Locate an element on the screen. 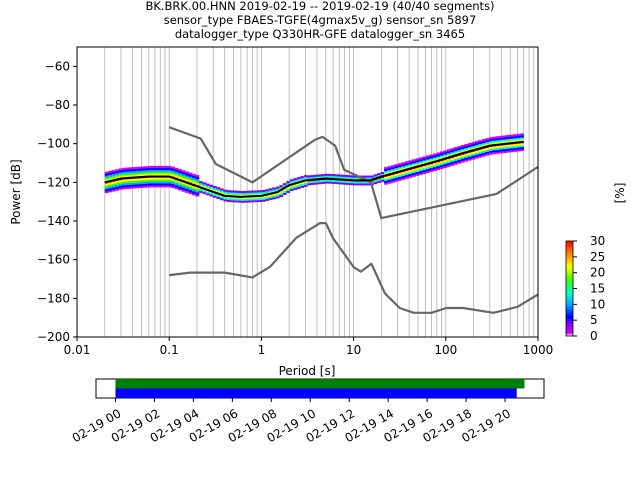  colorbar-tick-label: 5 is located at coordinates (594, 320).